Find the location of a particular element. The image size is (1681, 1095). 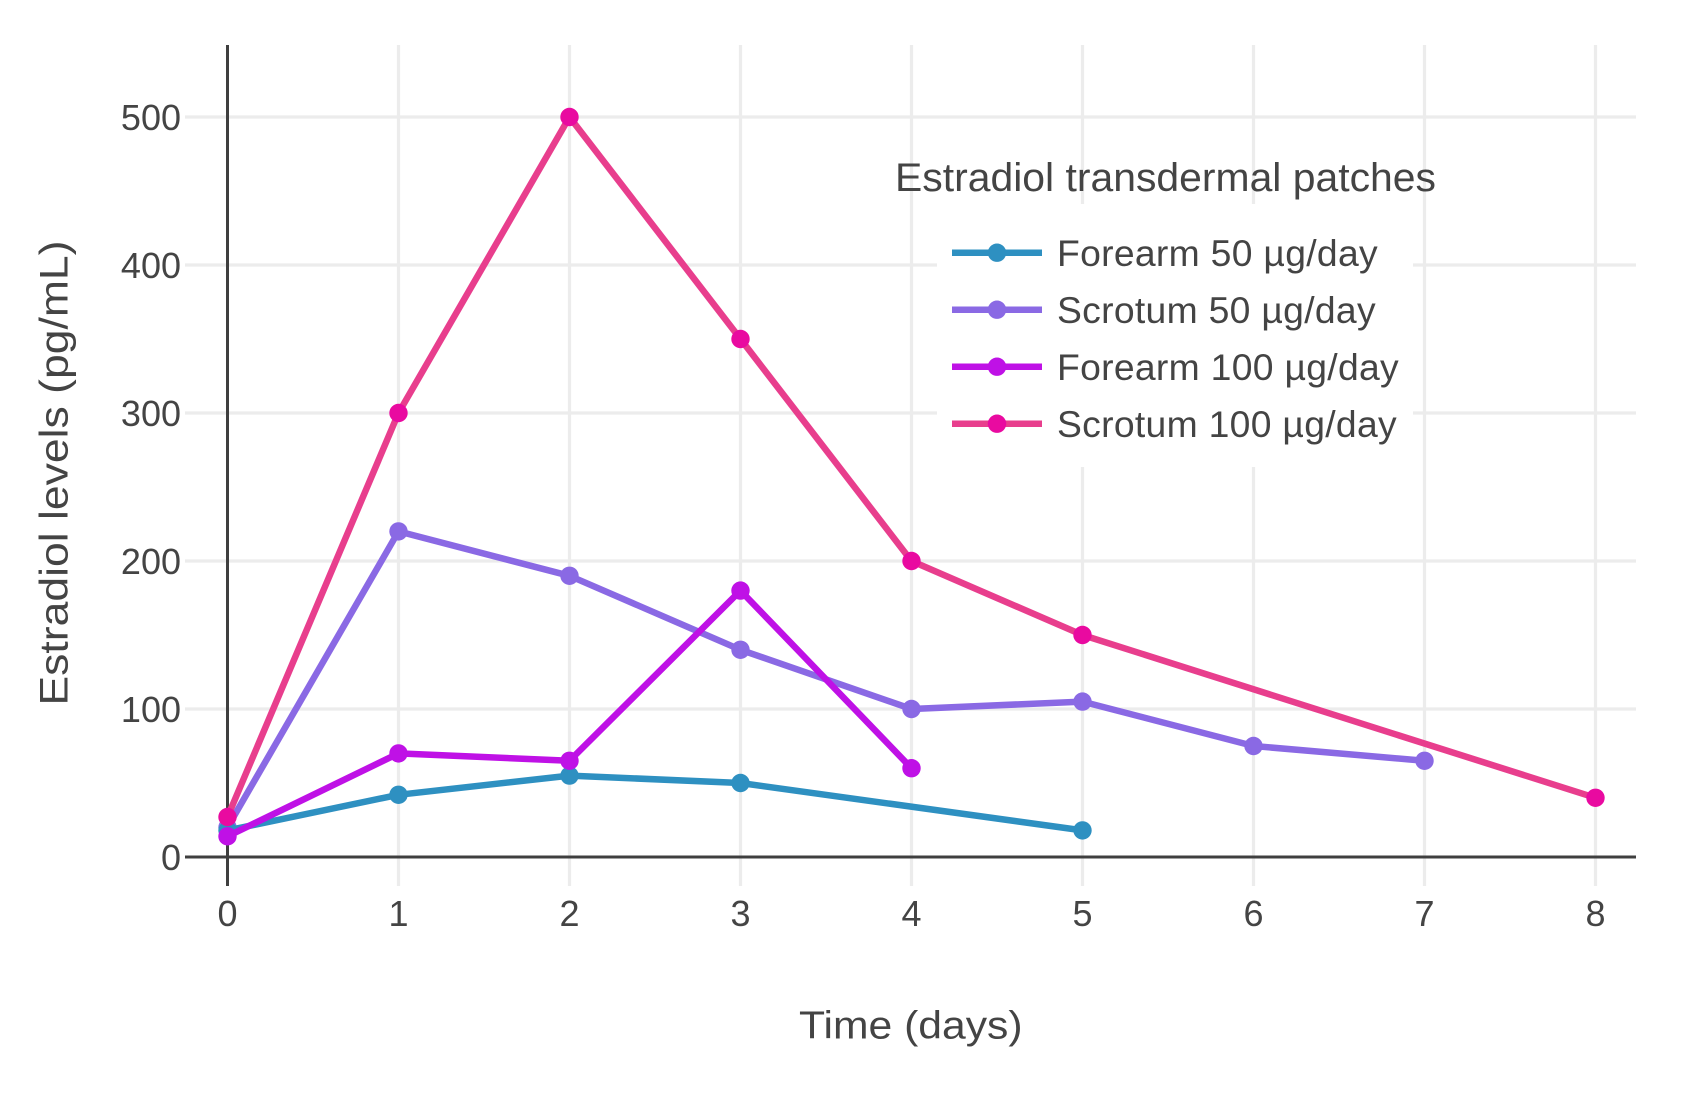

svg-text: Forearm 50 µg/day is located at coordinates (1217, 253).